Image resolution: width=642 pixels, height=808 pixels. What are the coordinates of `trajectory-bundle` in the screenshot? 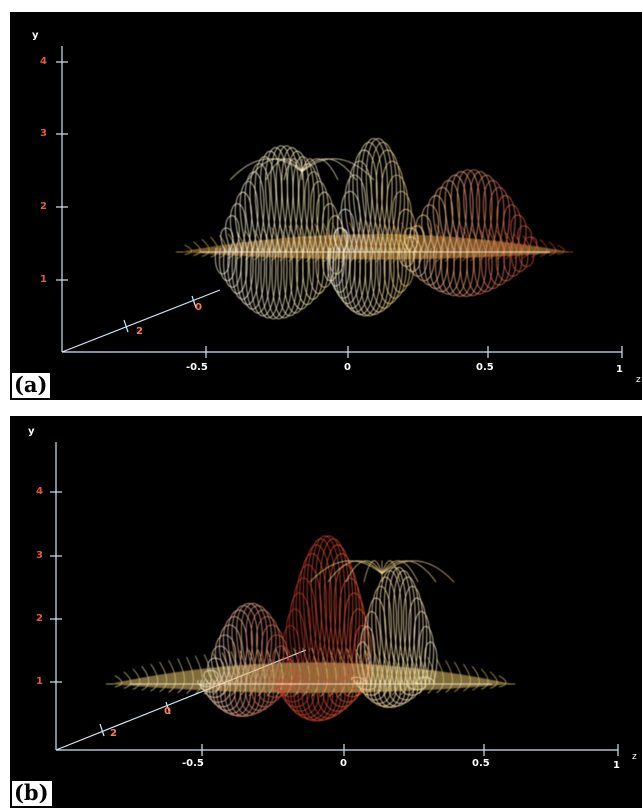 It's located at (311, 628).